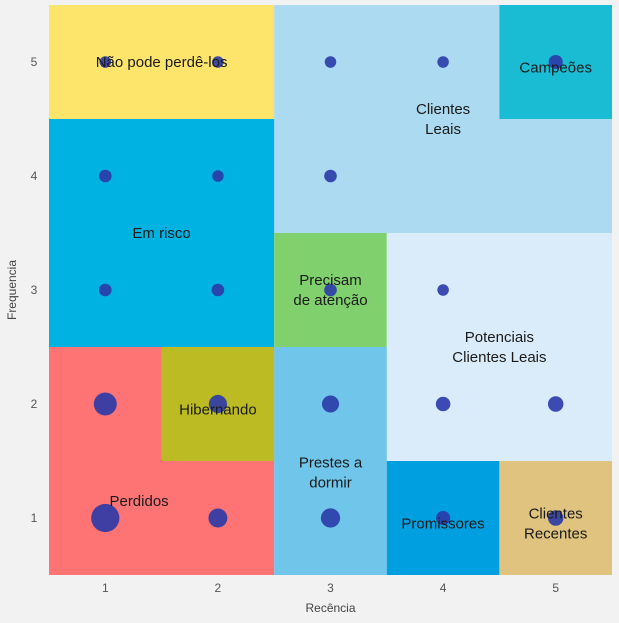  I want to click on segment-label-nao-pode-perde-los: Não pode perdê-los, so click(162, 62).